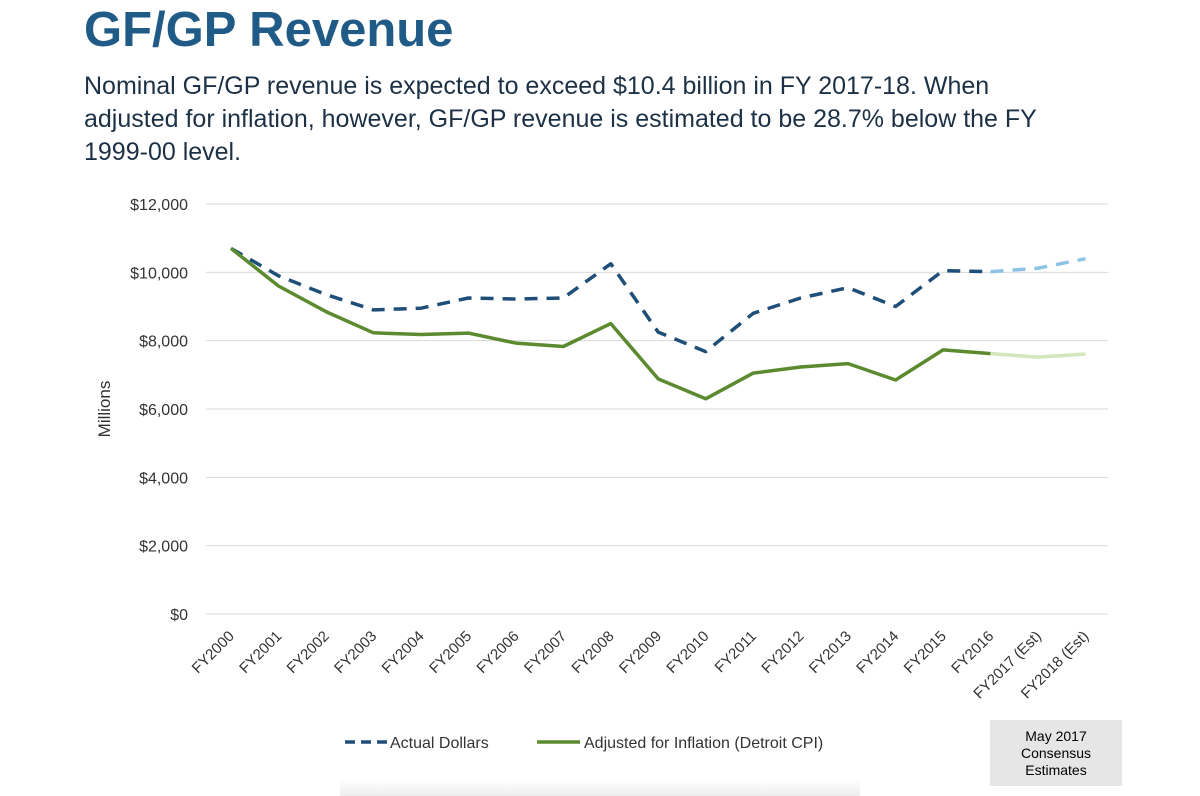  Describe the element at coordinates (163, 478) in the screenshot. I see `y-tick-label: $4,000` at that location.